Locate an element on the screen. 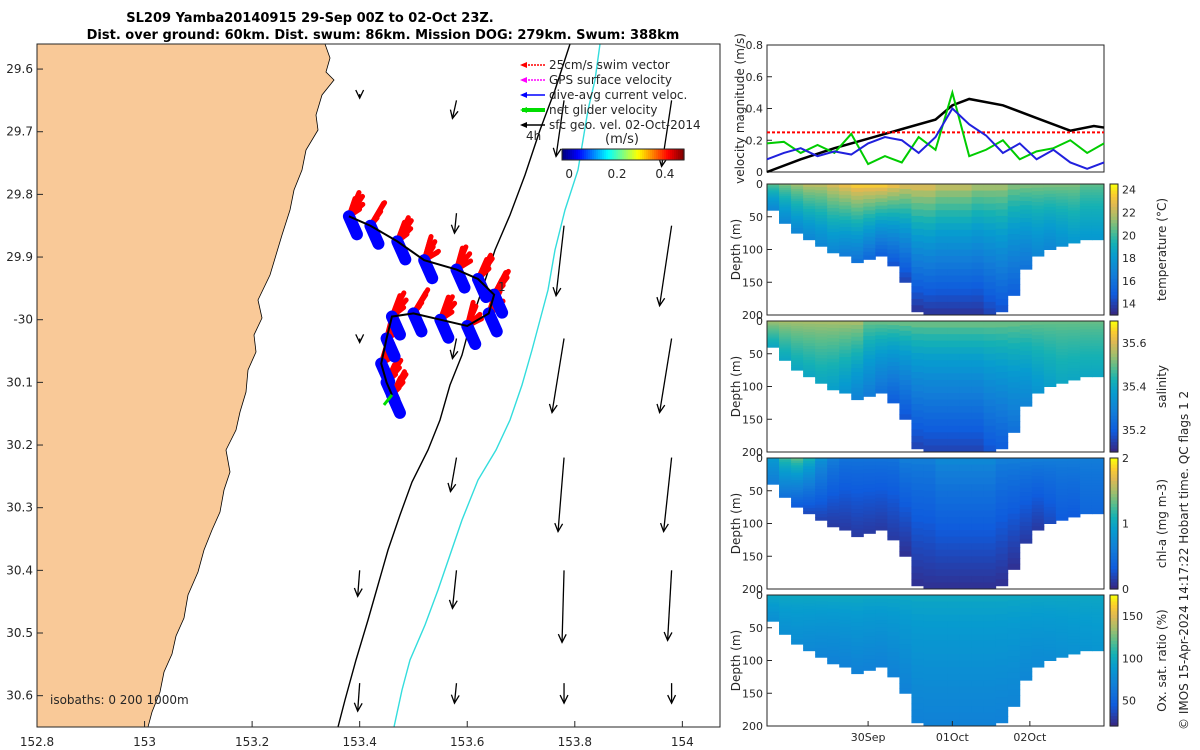 This screenshot has width=1200, height=750. current-vector is located at coordinates (417, 322).